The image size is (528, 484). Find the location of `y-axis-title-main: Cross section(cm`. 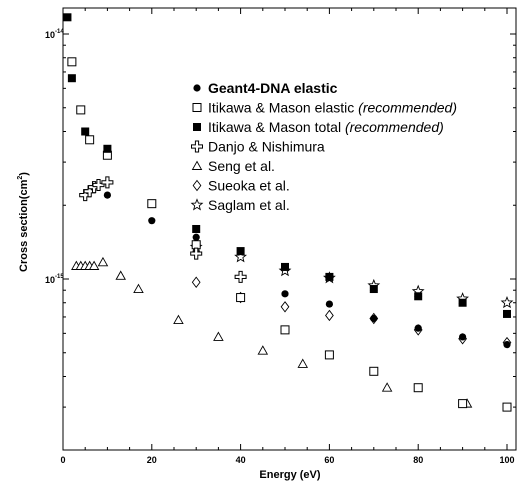

y-axis-title-main: Cross section(cm is located at coordinates (24, 225).